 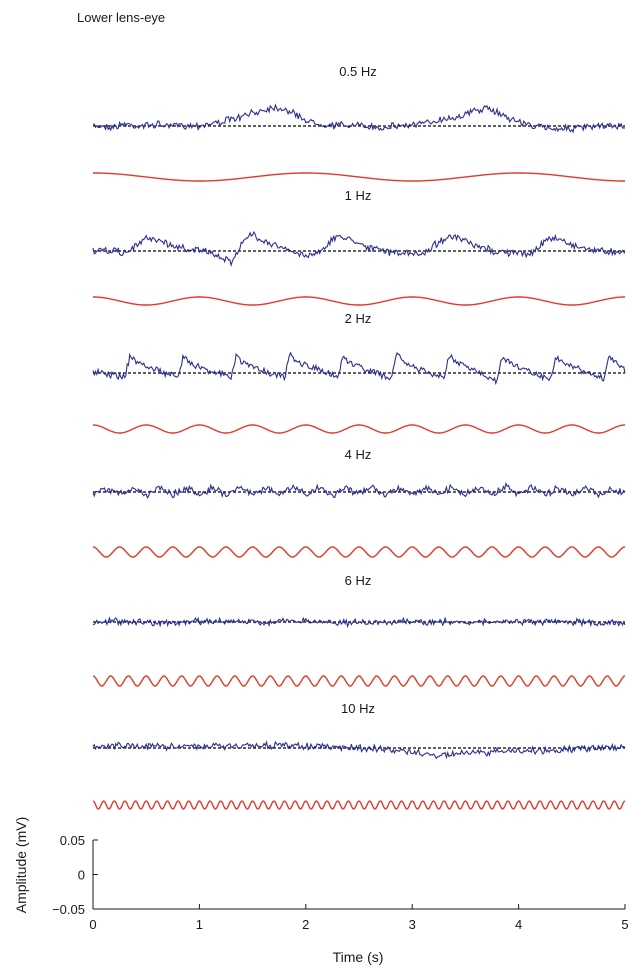 I want to click on panel-4-hz: 4 Hz, so click(x=359, y=502).